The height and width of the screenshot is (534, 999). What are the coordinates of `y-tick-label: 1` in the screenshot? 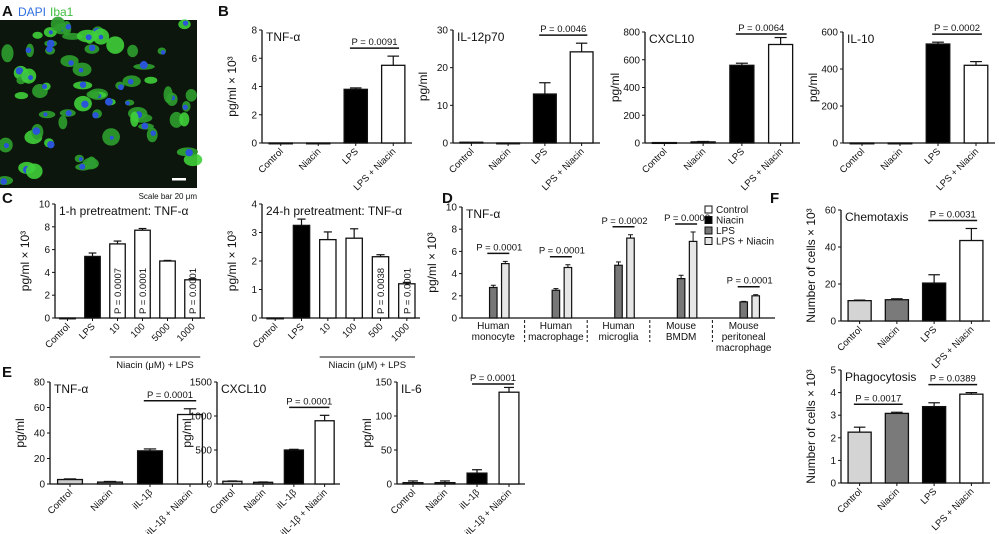 It's located at (833, 461).